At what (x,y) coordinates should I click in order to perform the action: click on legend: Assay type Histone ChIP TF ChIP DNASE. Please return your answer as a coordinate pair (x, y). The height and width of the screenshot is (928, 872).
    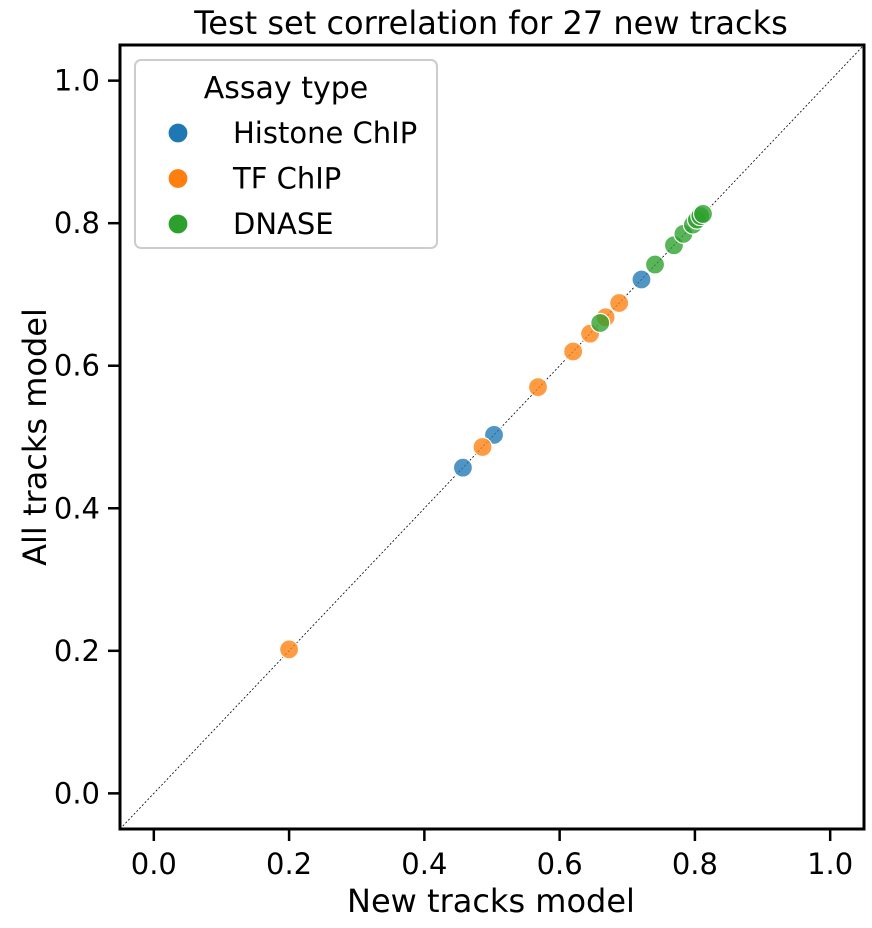
    Looking at the image, I should click on (286, 154).